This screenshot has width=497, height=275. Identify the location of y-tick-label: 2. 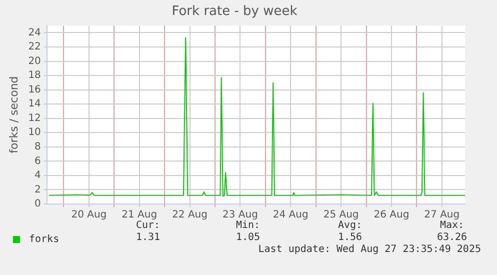
(37, 190).